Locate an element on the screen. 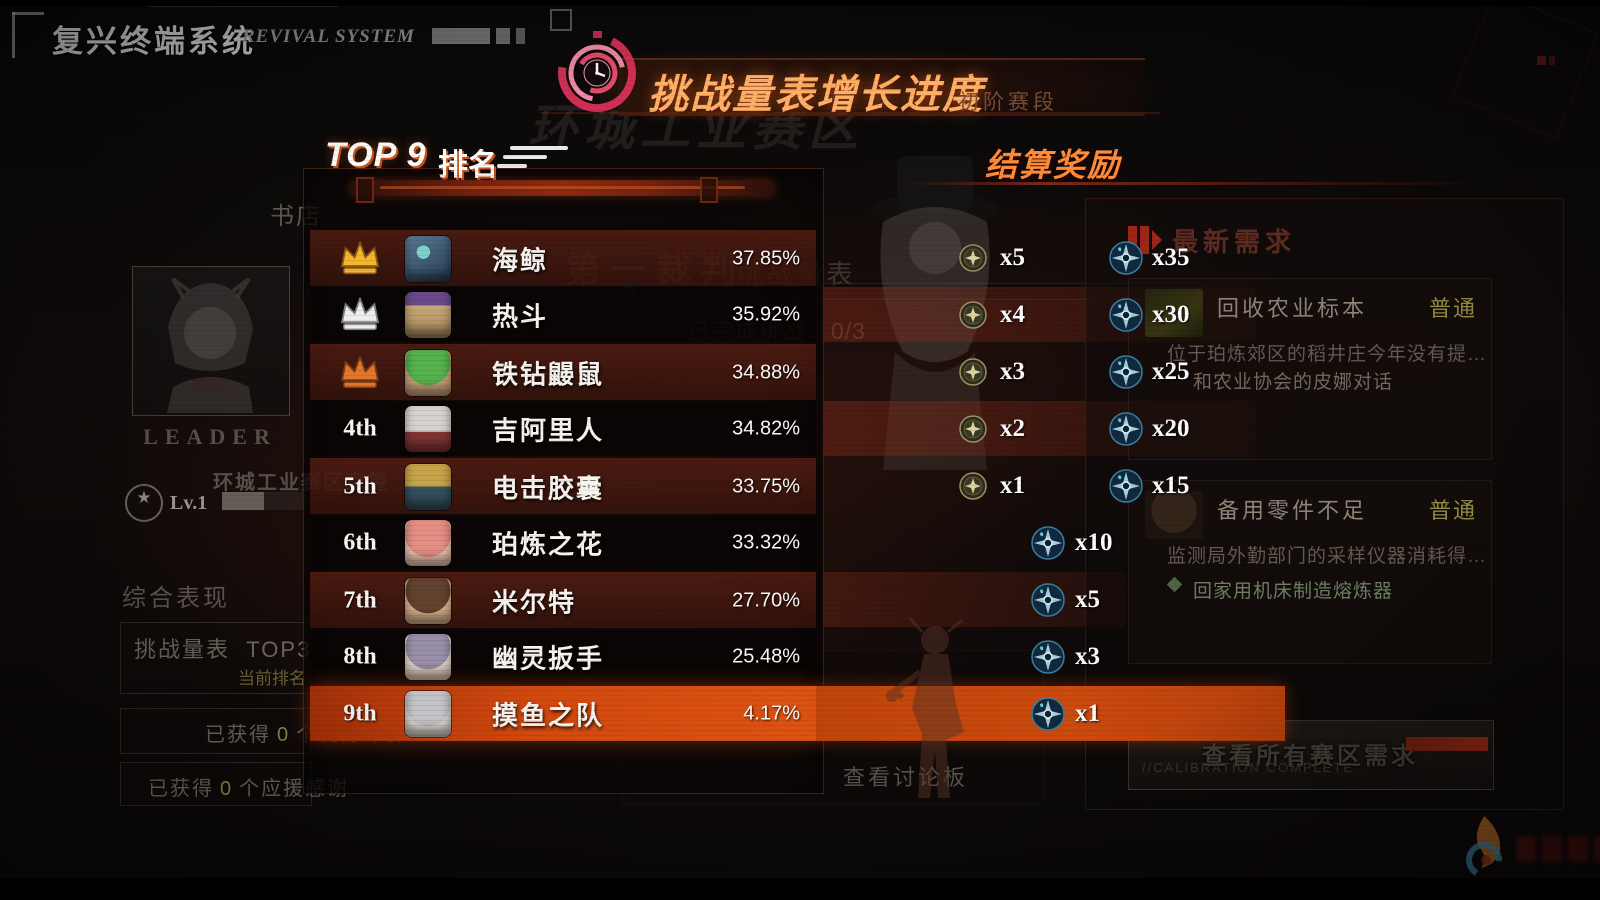 This screenshot has width=1600, height=900. leaderboard-row: 6th 珀炼之花 33.32% is located at coordinates (563, 542).